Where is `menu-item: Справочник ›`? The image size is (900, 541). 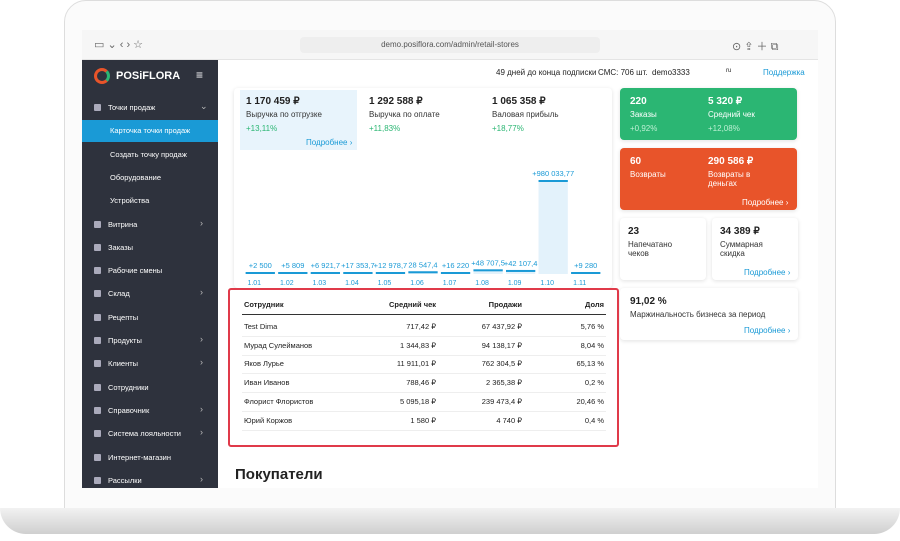 menu-item: Справочник › is located at coordinates (150, 411).